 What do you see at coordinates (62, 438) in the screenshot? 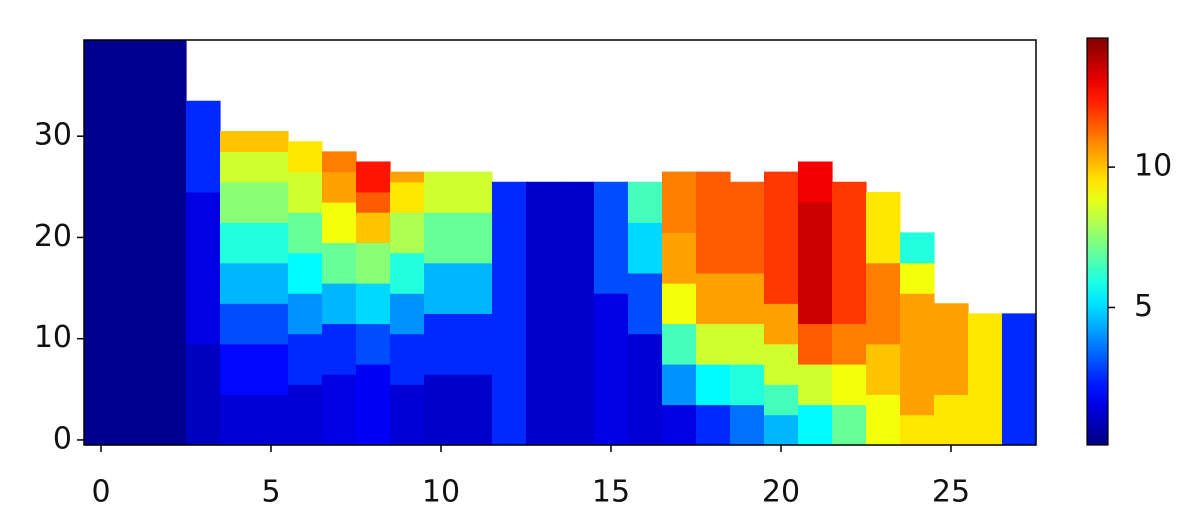
I see `y-tick-label: 0` at bounding box center [62, 438].